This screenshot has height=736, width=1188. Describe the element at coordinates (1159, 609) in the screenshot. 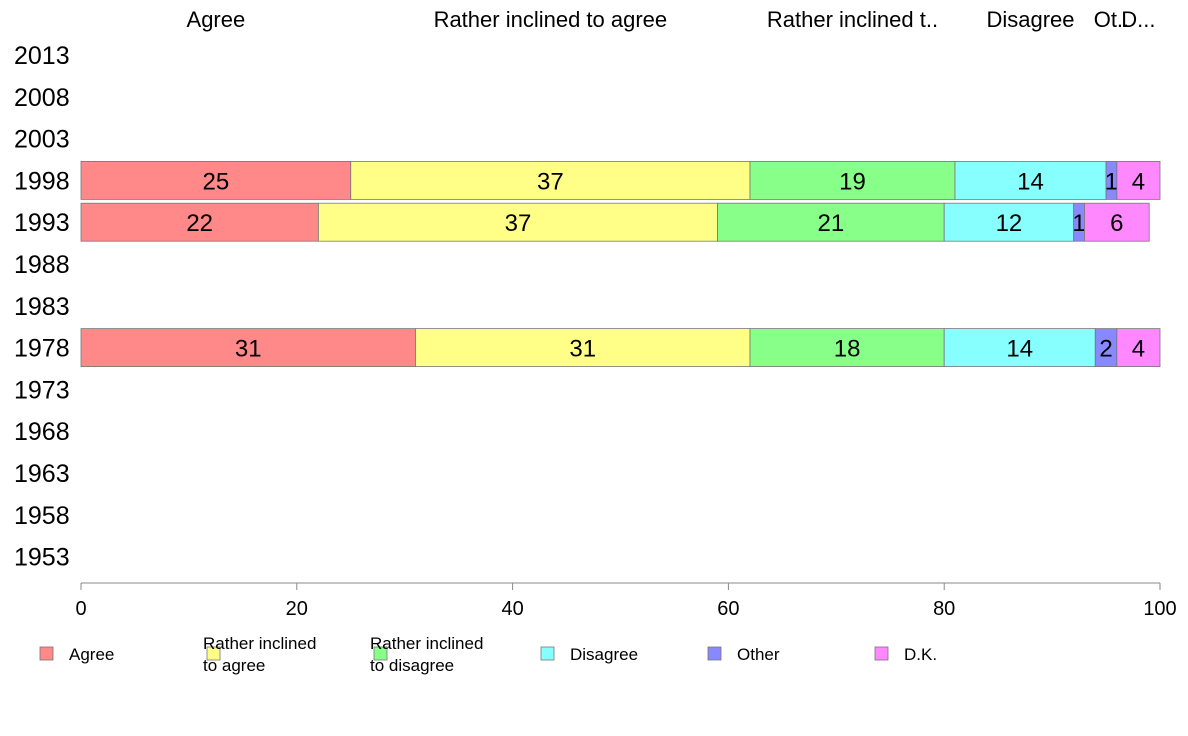

I see `x-tick-label: 100` at that location.